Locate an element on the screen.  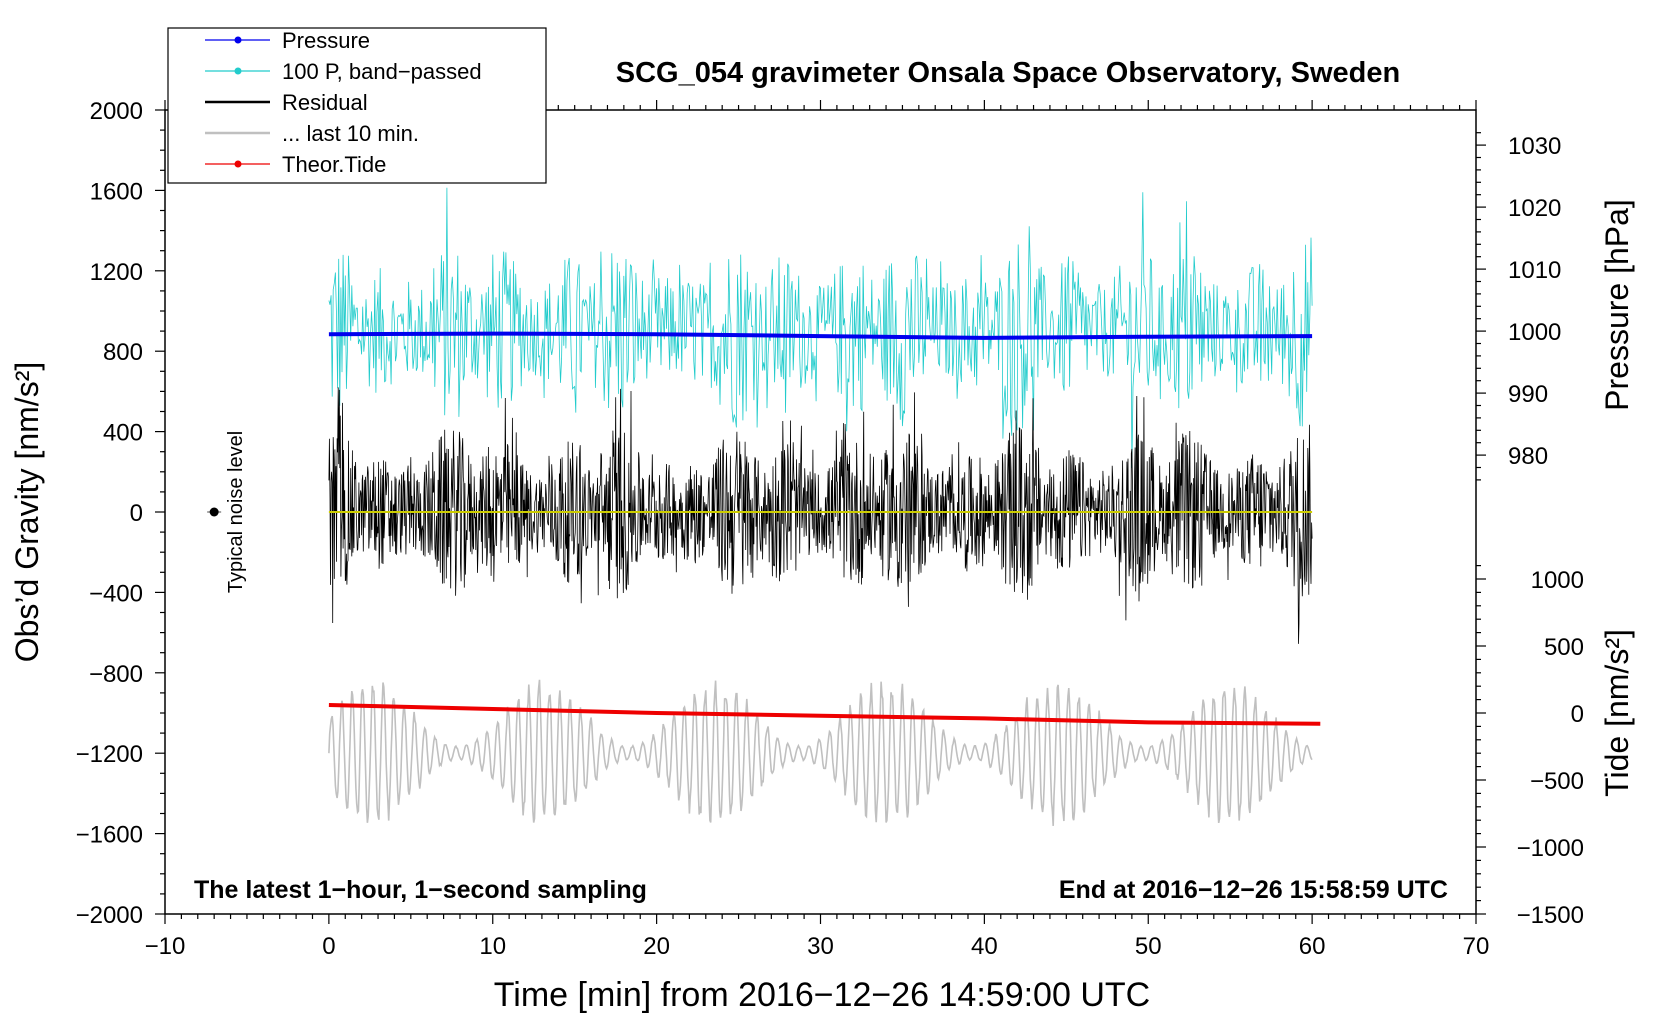
y-tick-label: −1600 is located at coordinates (109, 835).